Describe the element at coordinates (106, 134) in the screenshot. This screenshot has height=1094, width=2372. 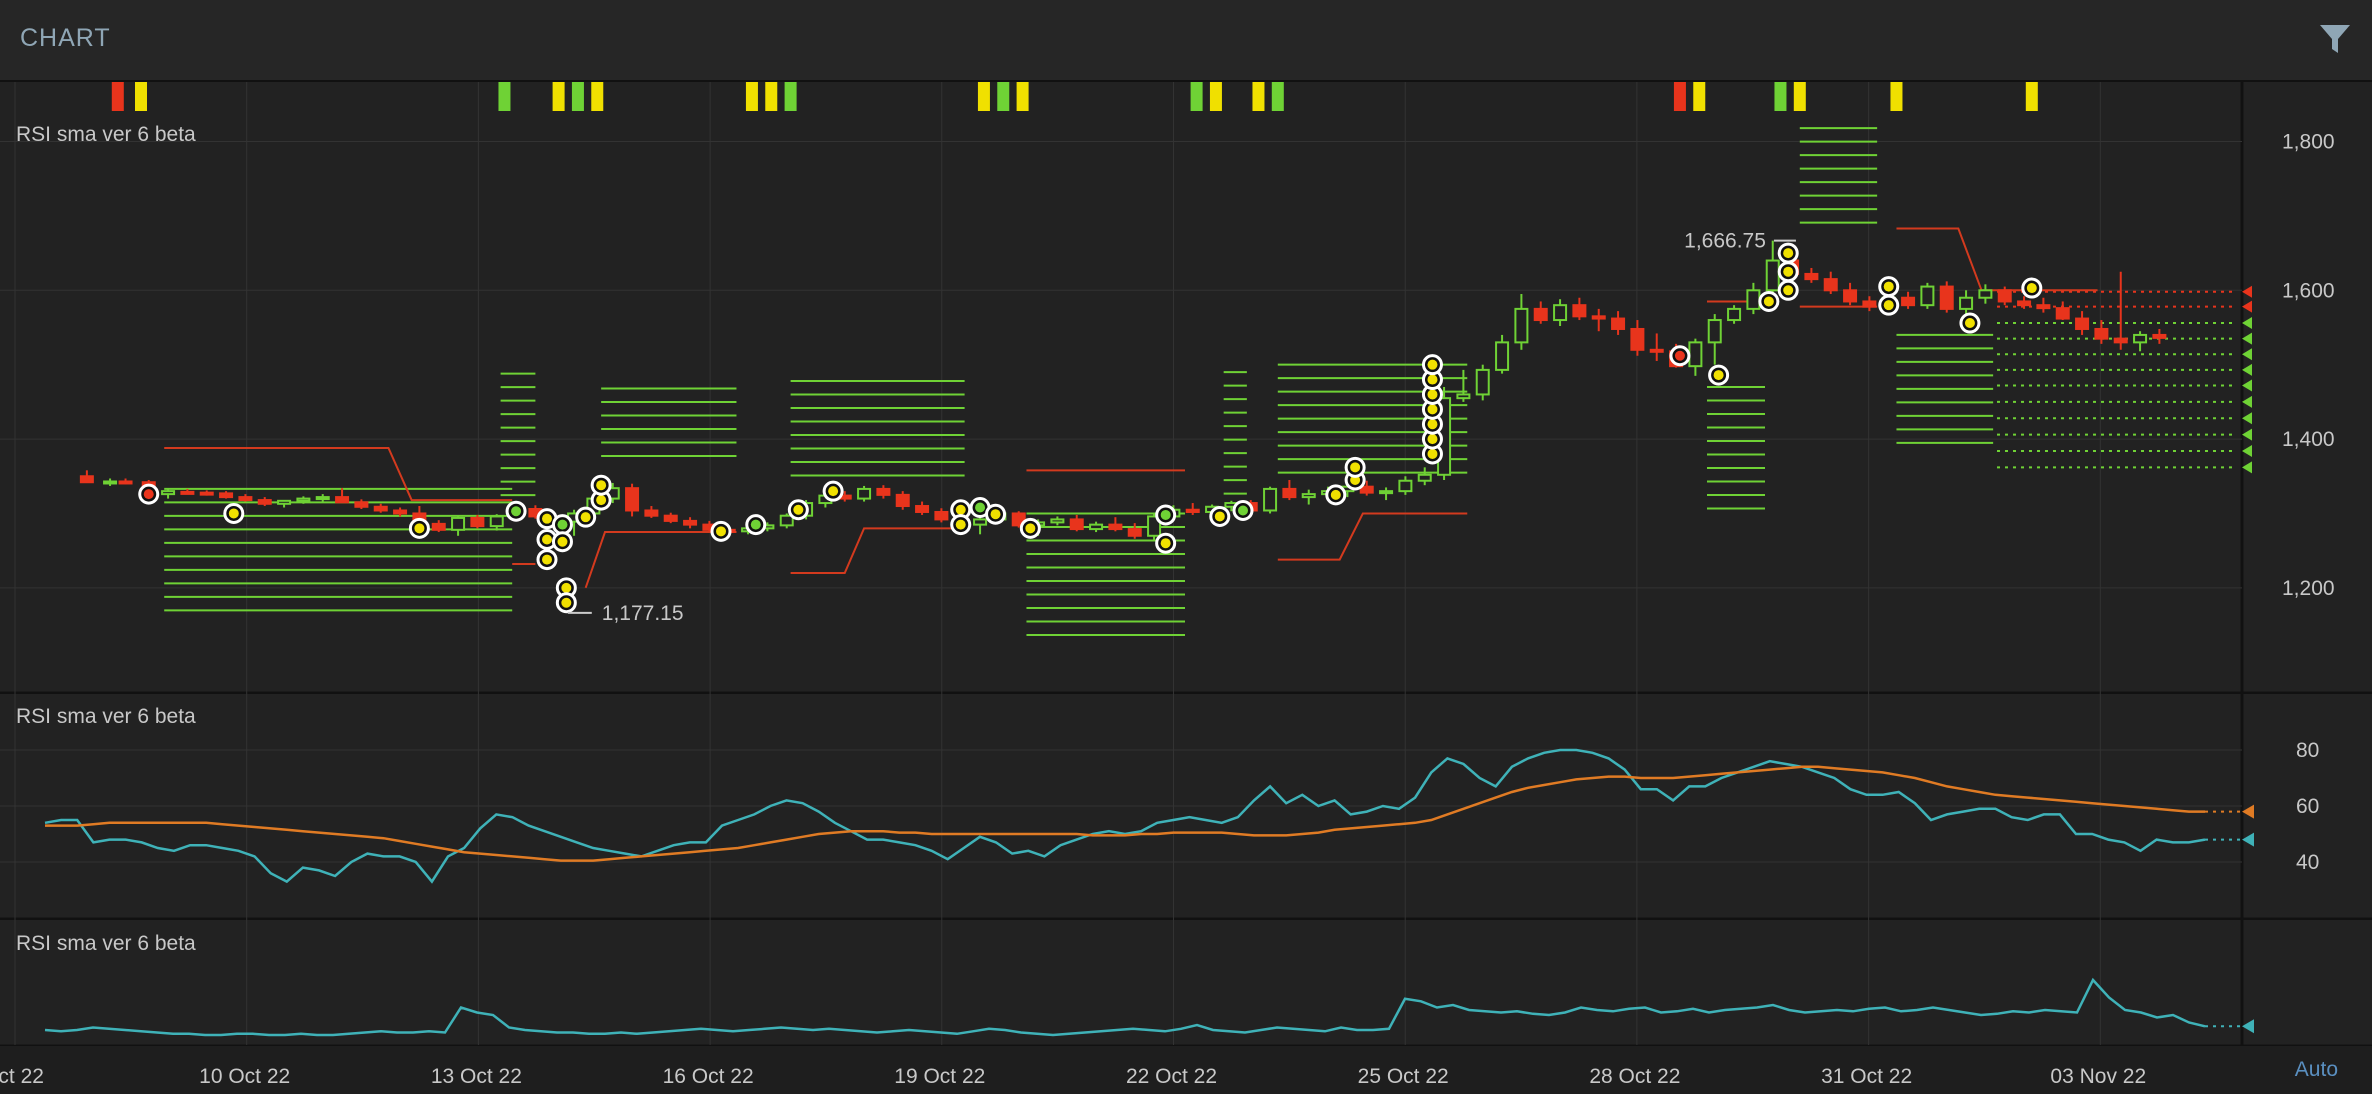
I see `panel-1-title: RSI sma ver 6 beta` at that location.